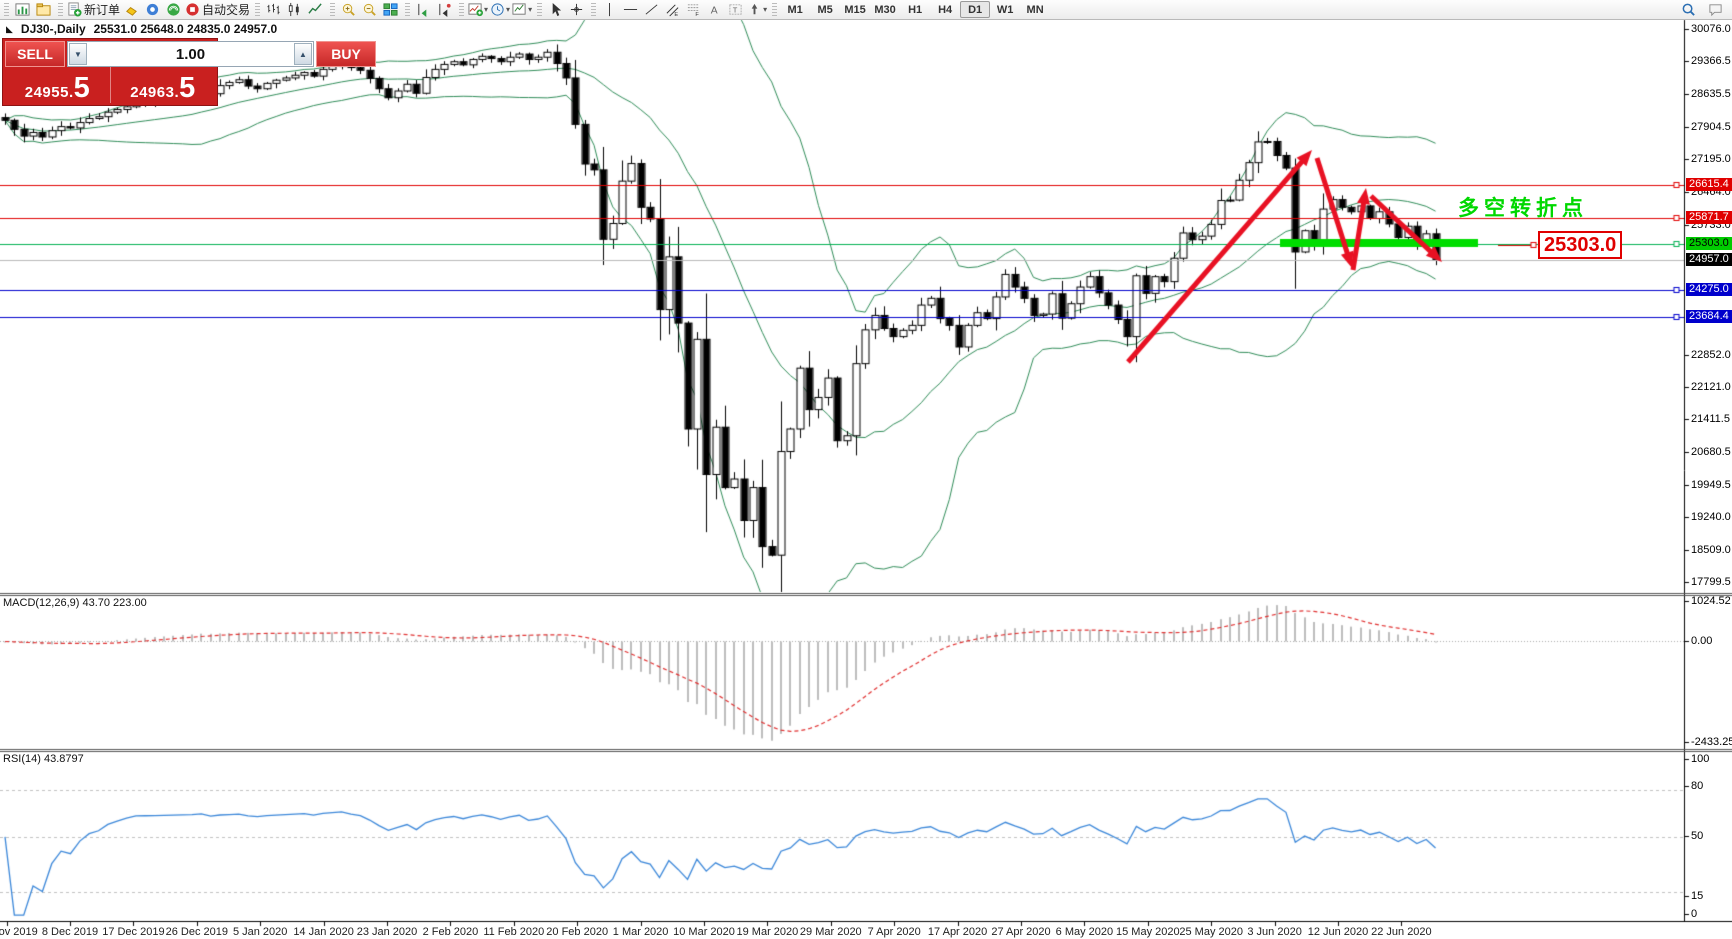 This screenshot has width=1732, height=939. I want to click on candles-chart-icon, so click(294, 9).